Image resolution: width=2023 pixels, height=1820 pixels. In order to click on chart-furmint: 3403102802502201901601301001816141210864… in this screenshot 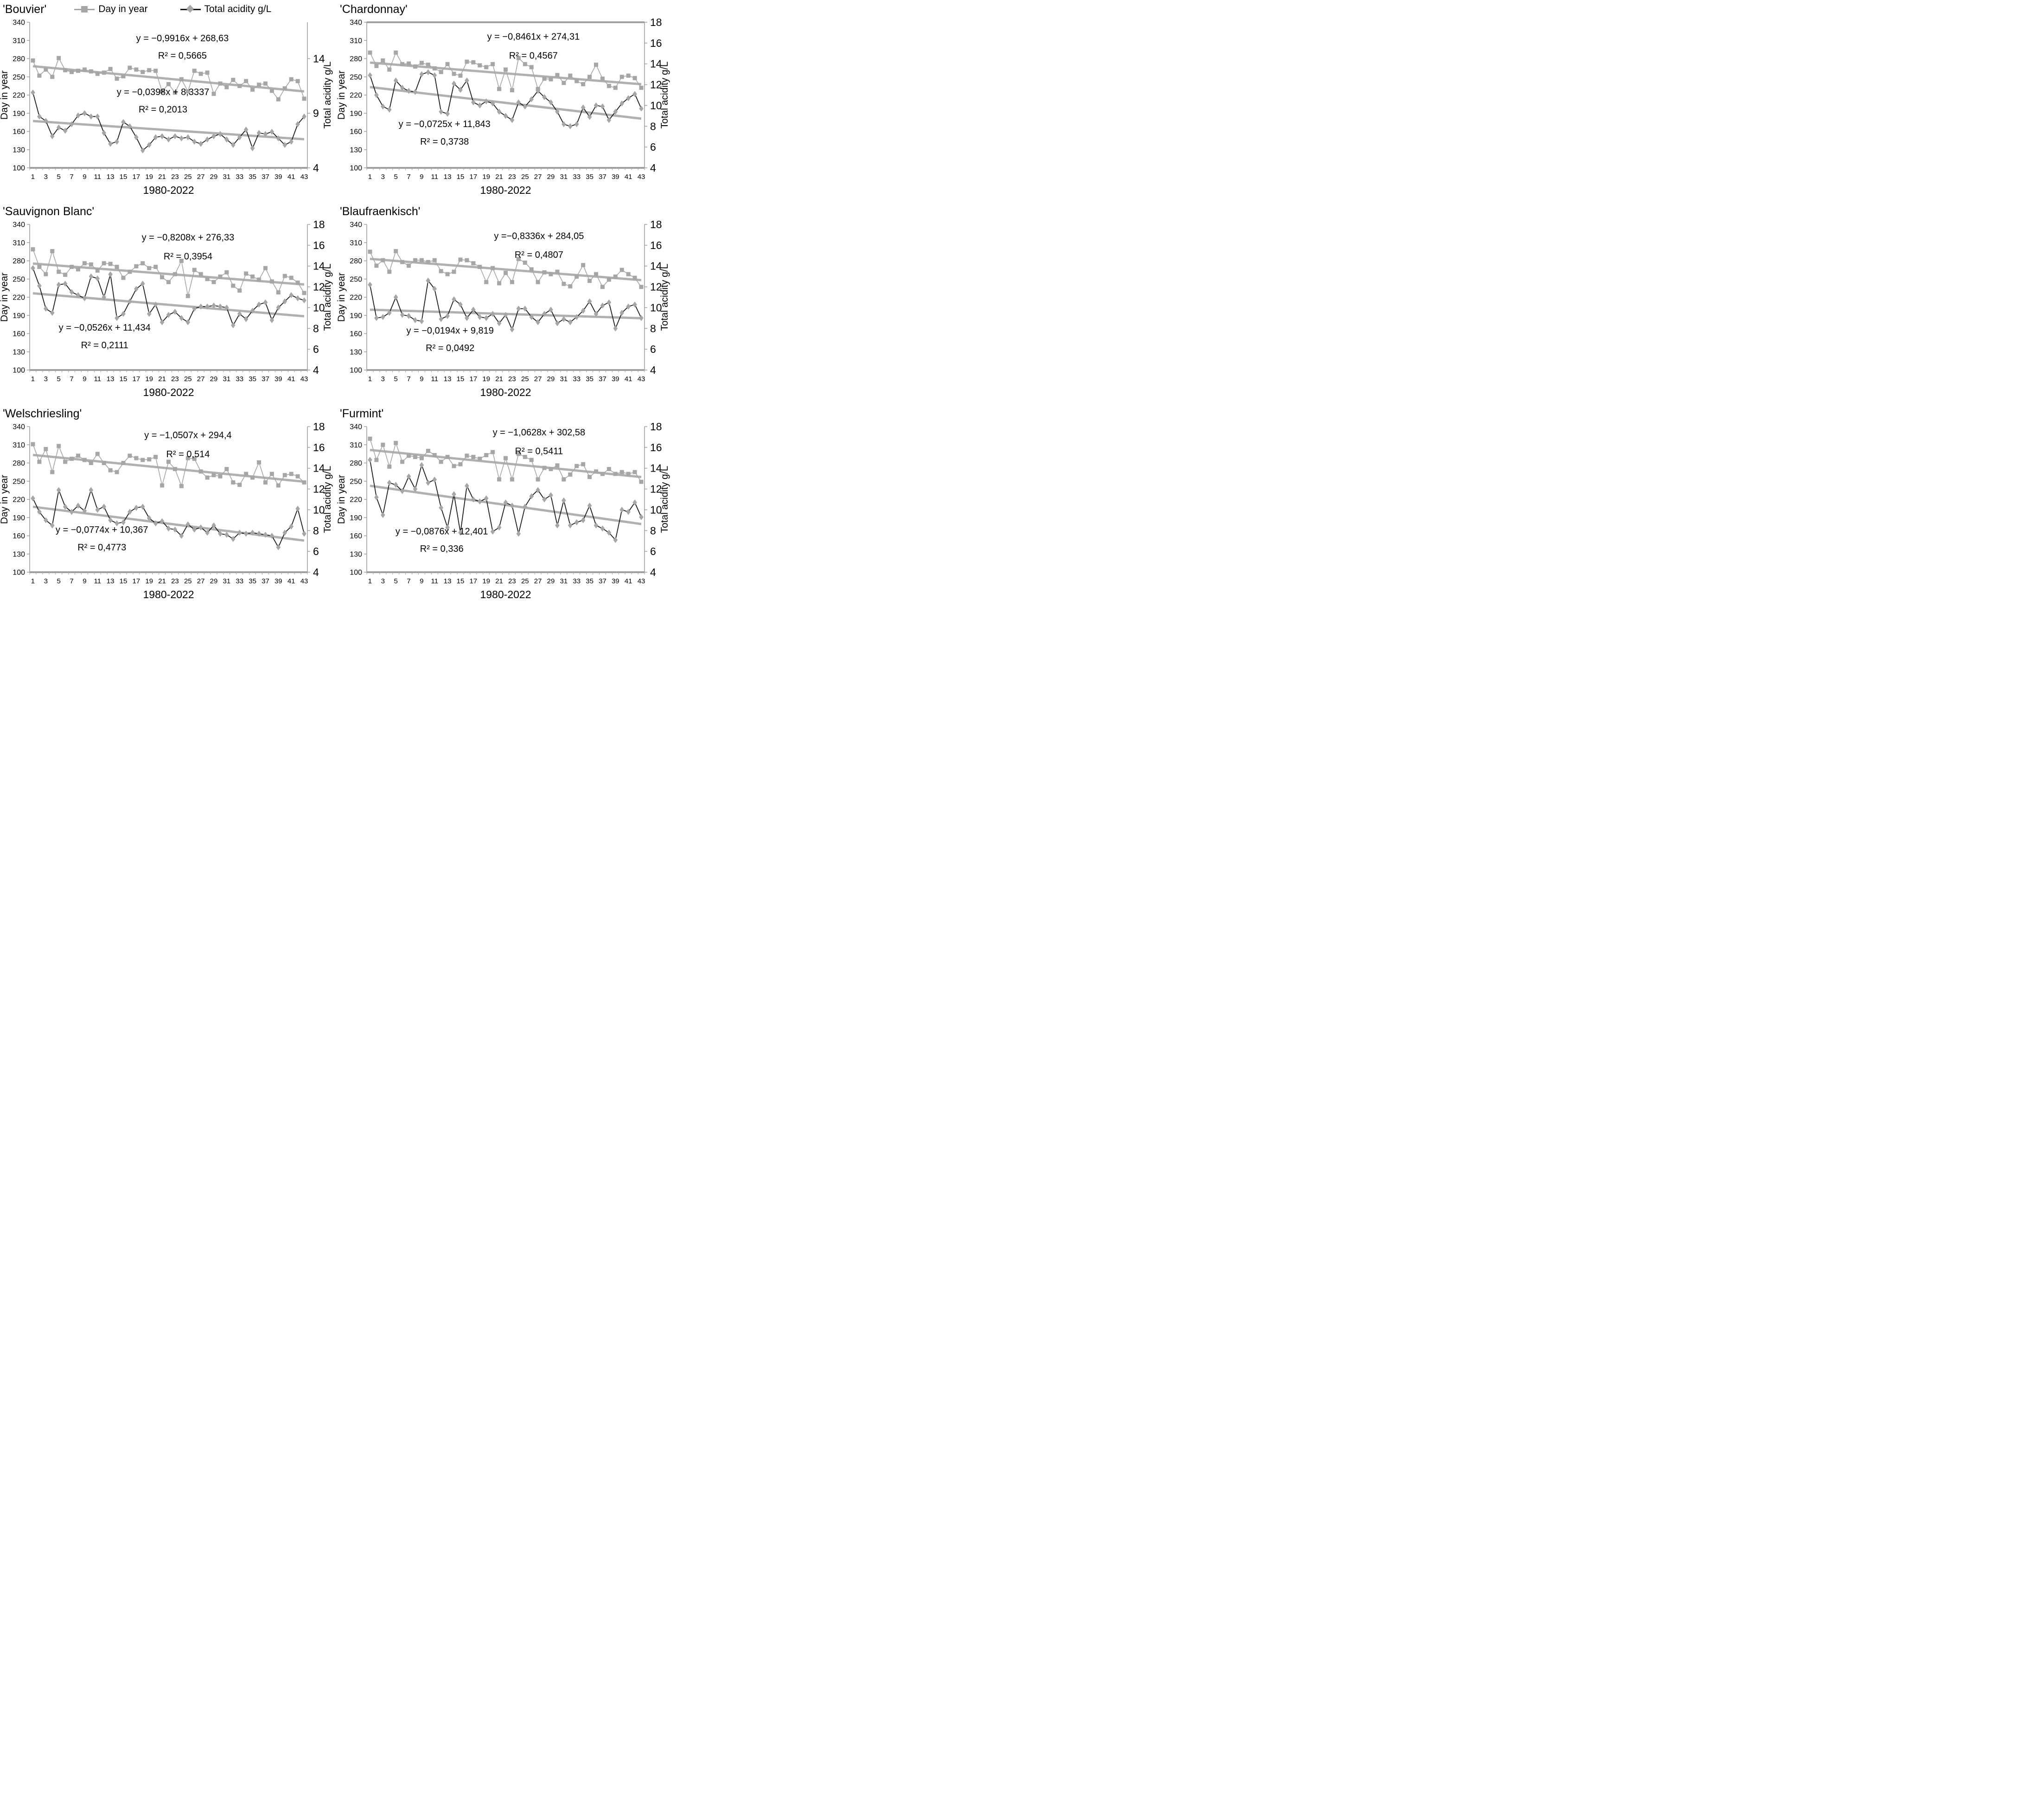, I will do `click(504, 510)`.